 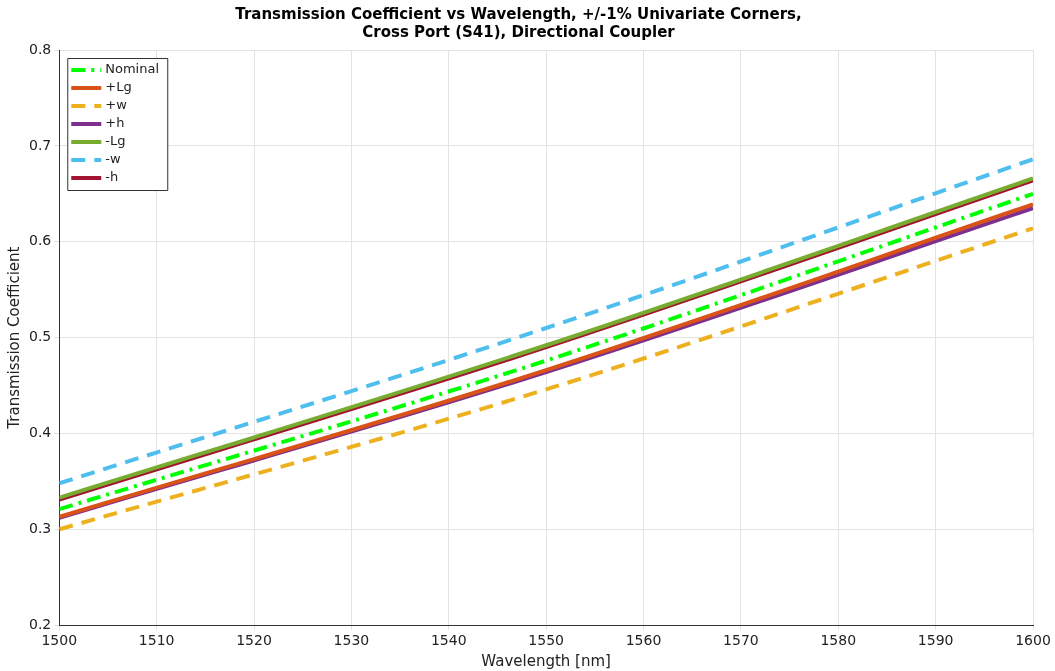 What do you see at coordinates (40, 623) in the screenshot?
I see `y-tick-label: 0.2` at bounding box center [40, 623].